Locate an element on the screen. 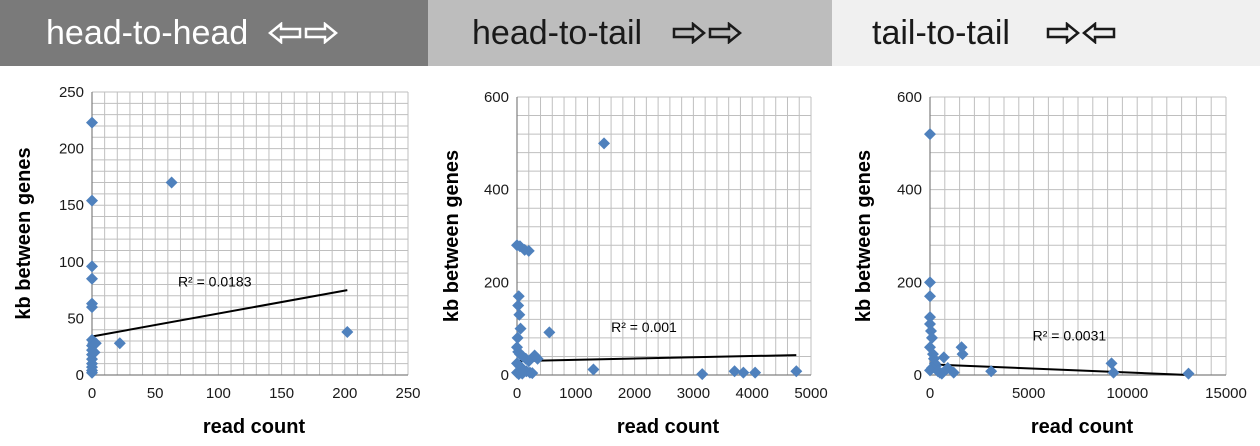 This screenshot has height=446, width=1260. banner-label: head-to-head is located at coordinates (147, 32).